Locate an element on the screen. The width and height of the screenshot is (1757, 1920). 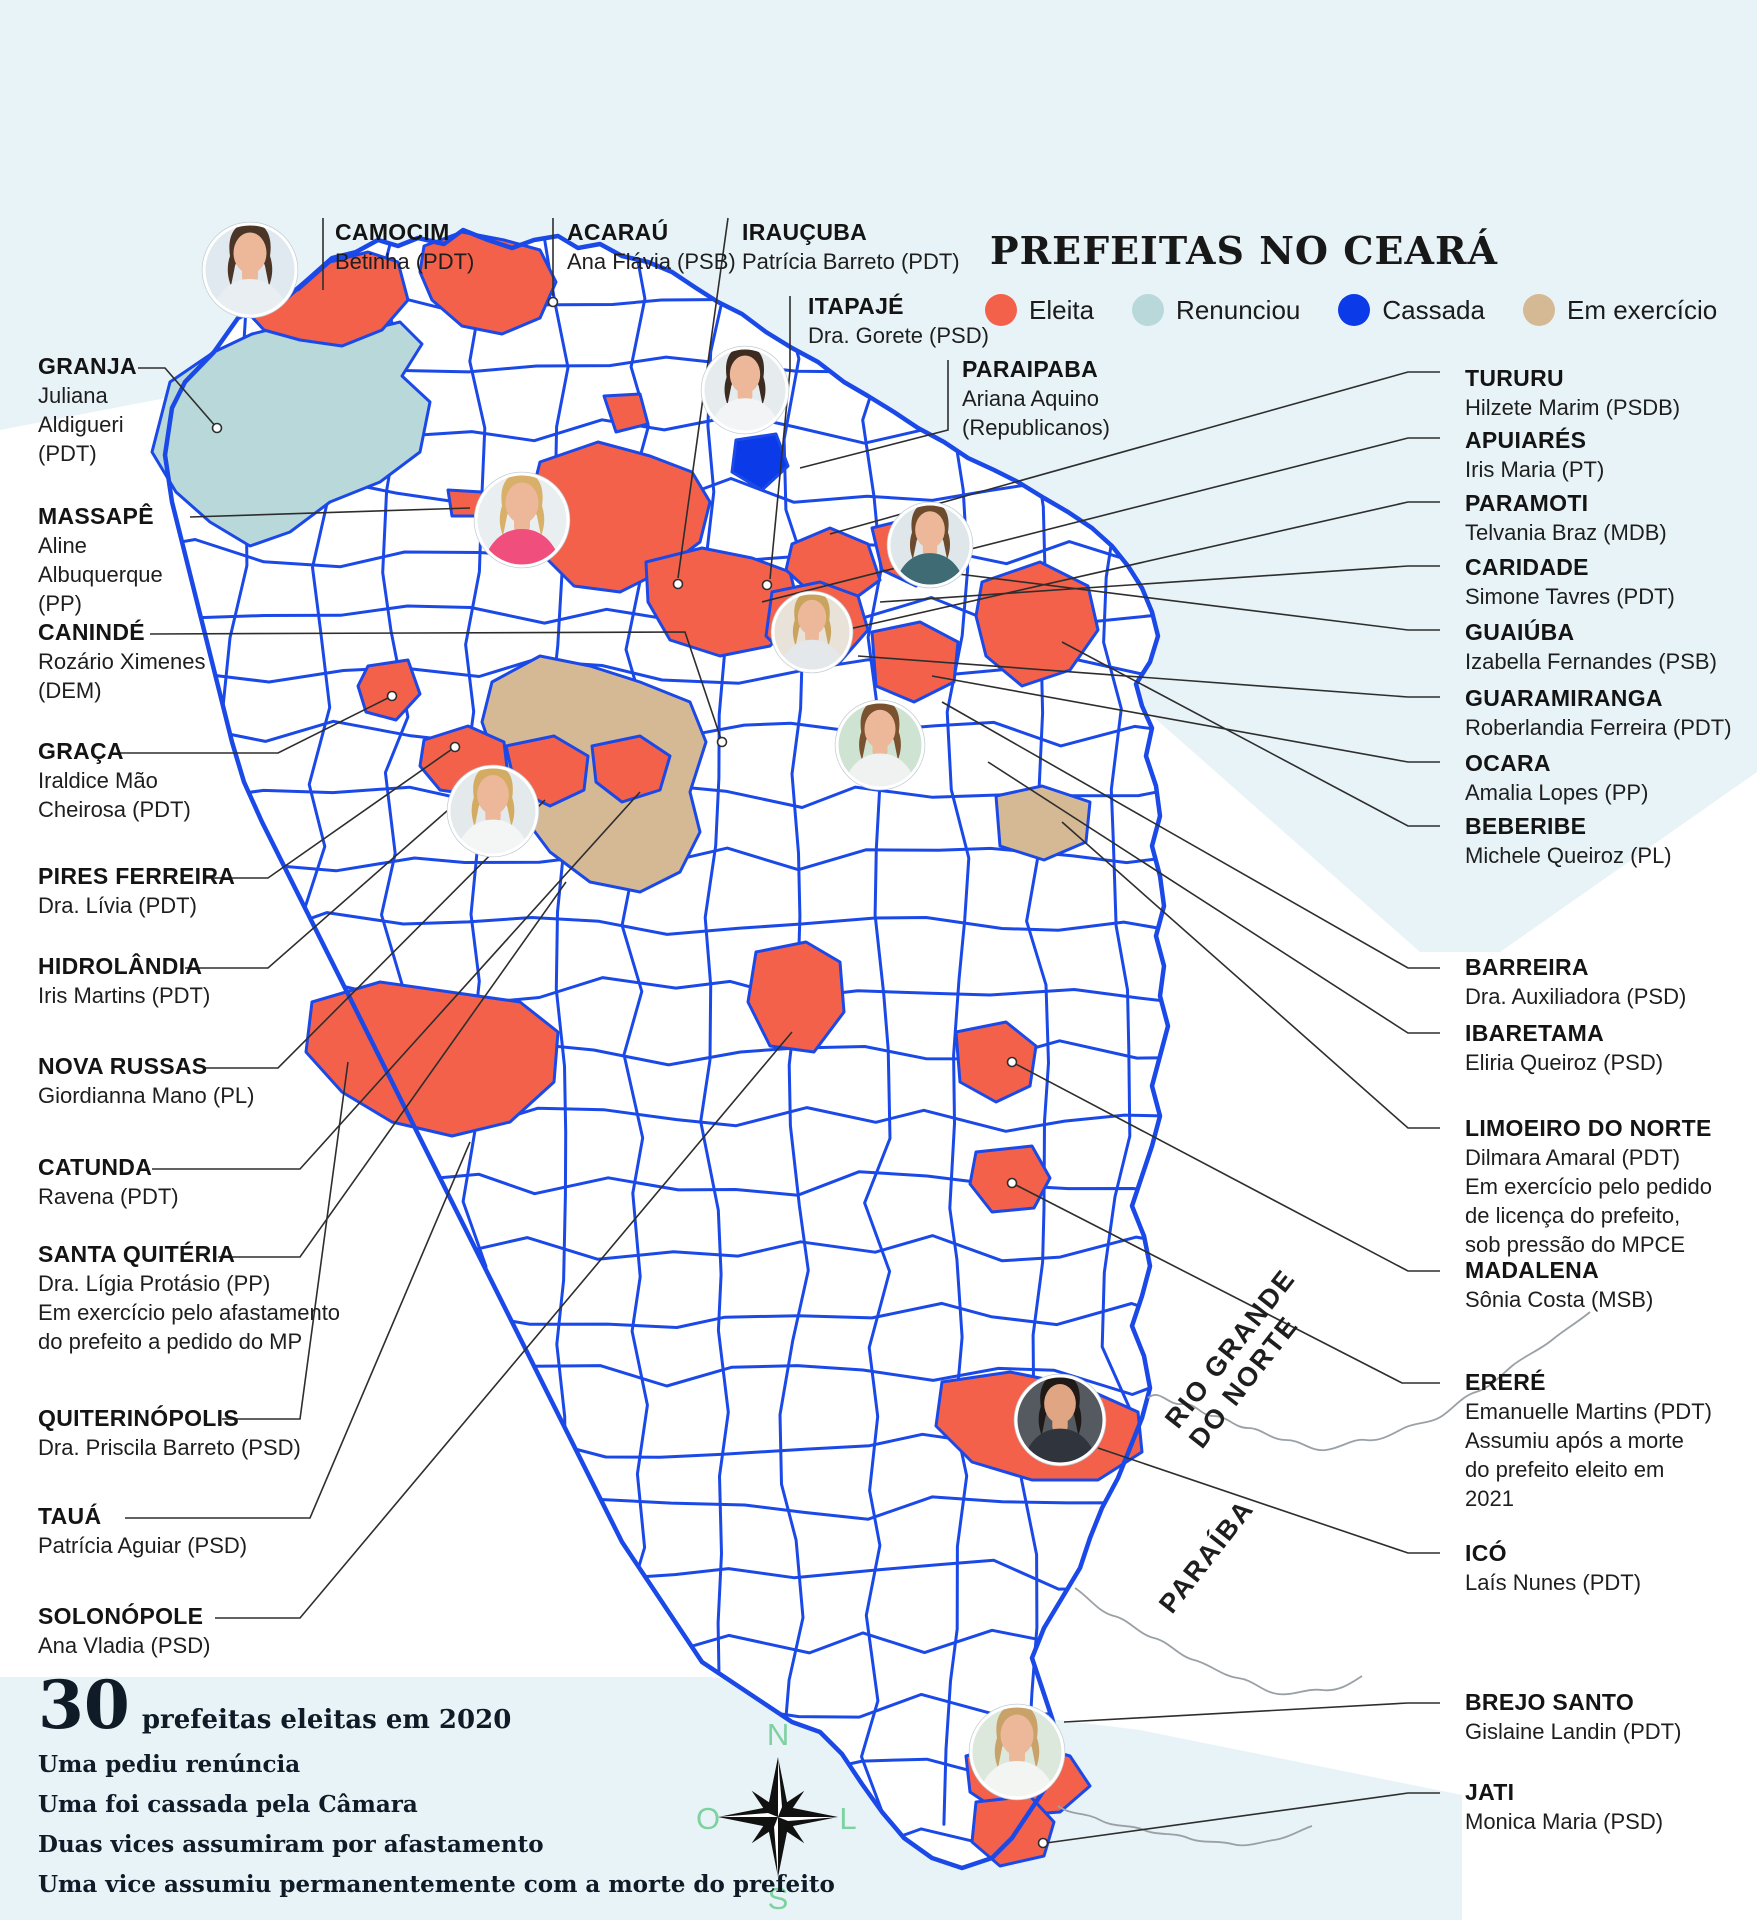
callout-ocara: OCARA Amalia Lopes (PP) is located at coordinates (1557, 777).